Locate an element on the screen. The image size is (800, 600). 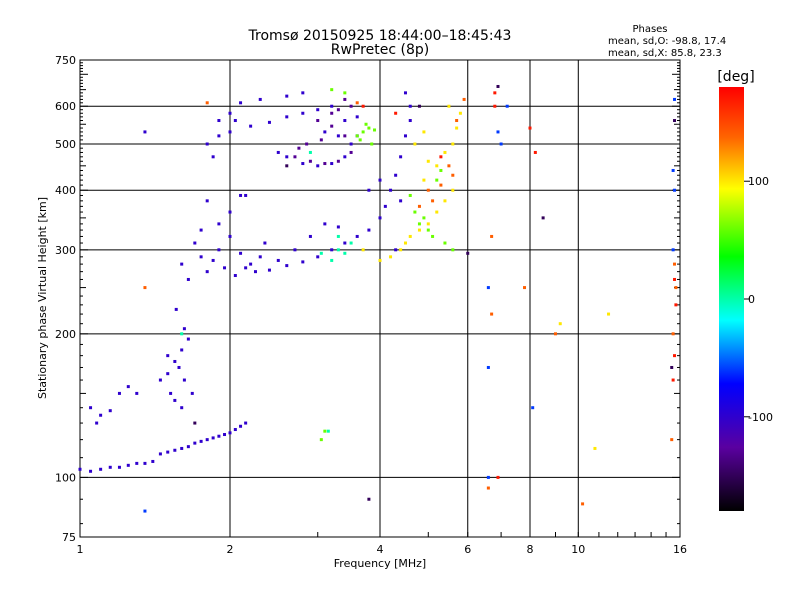
stats-line-o: mean, sd,O: -98.8, 17.4 is located at coordinates (667, 41).